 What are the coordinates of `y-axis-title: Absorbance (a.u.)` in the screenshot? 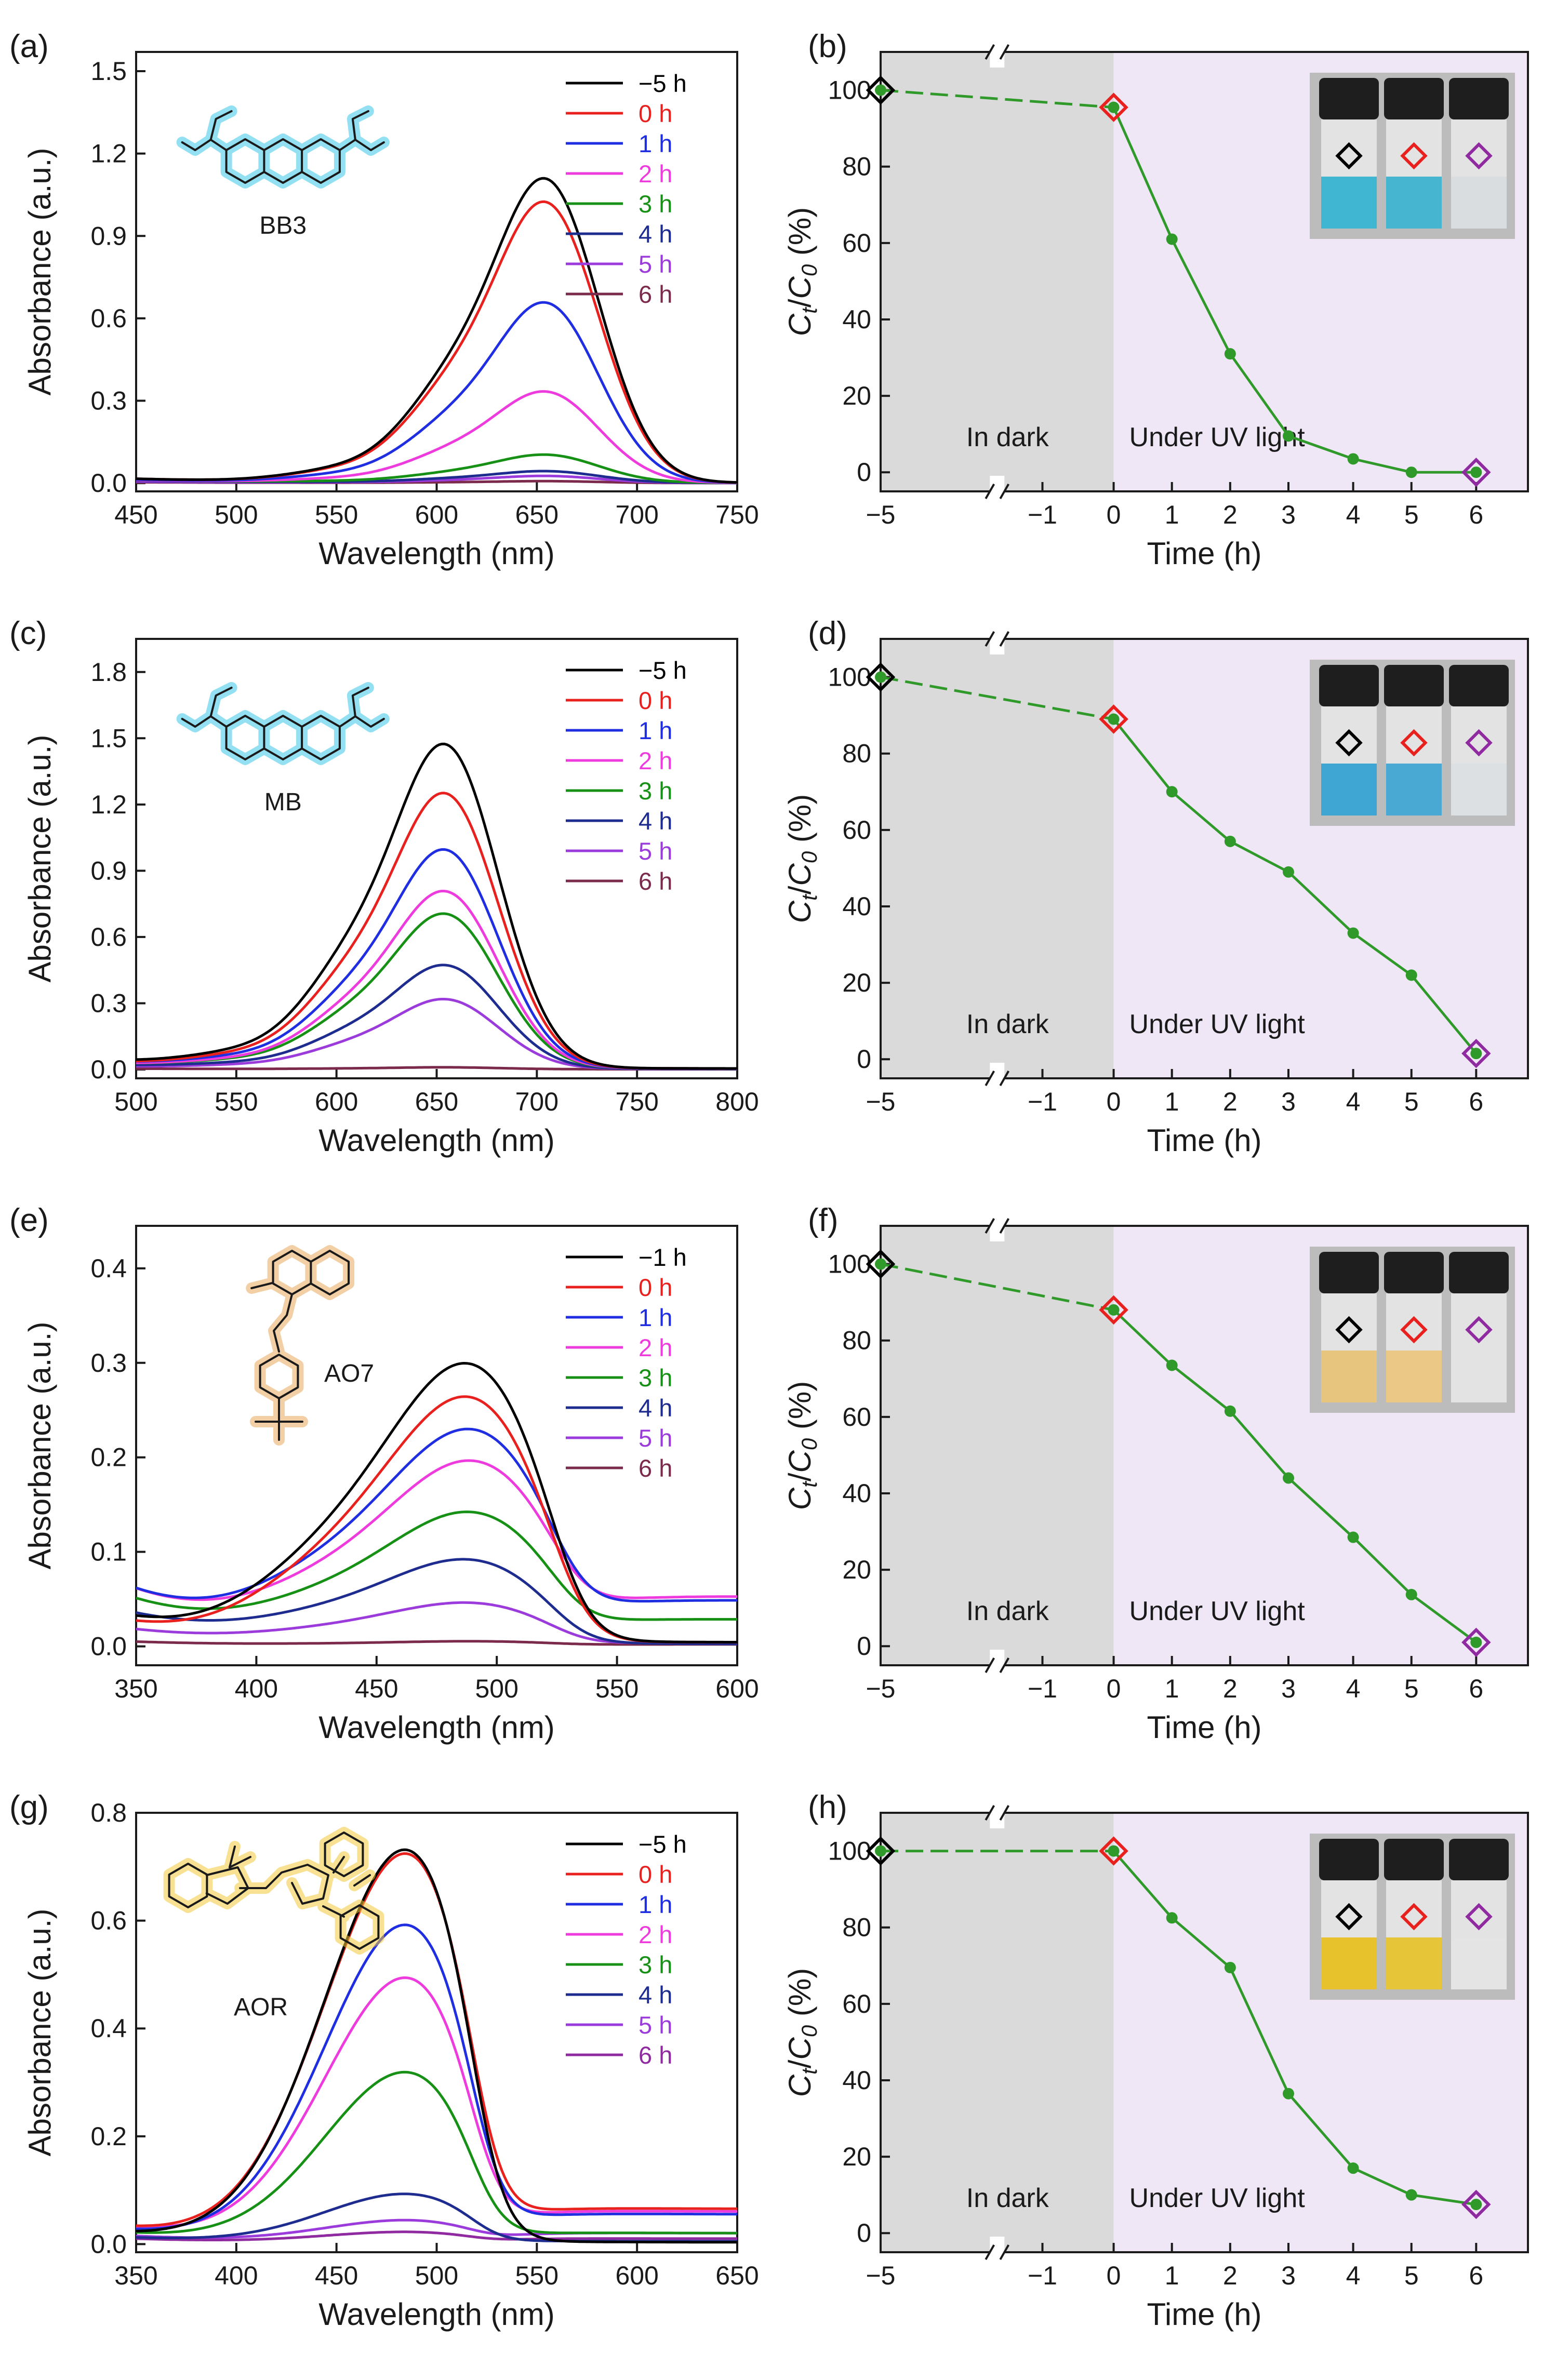 It's located at (39, 1446).